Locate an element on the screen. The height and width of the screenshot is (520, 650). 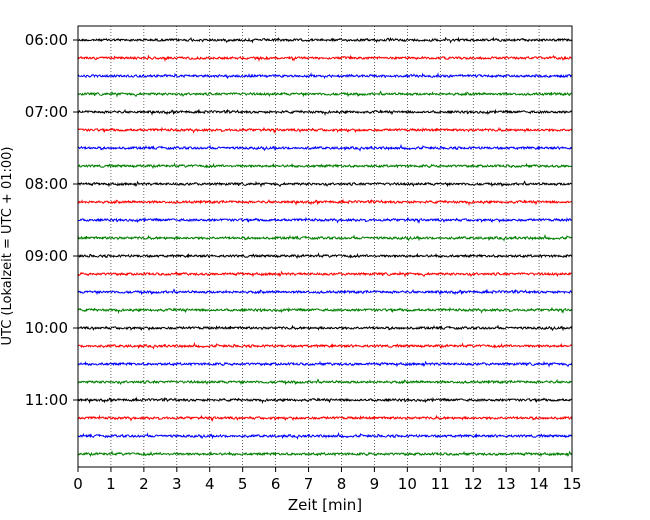
y-tick-label-10:00: 10:00 is located at coordinates (46, 328).